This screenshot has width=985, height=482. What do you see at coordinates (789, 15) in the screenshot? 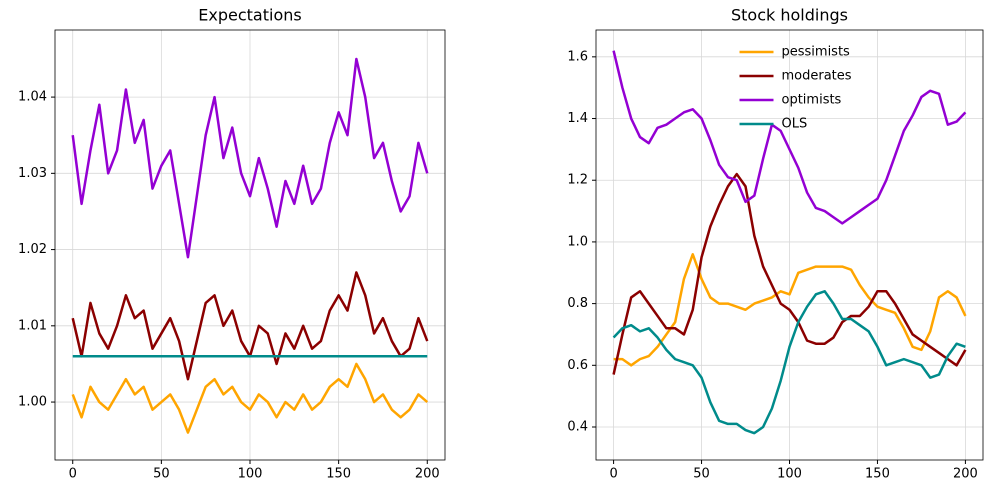
I see `chart-title: Stock holdings` at bounding box center [789, 15].